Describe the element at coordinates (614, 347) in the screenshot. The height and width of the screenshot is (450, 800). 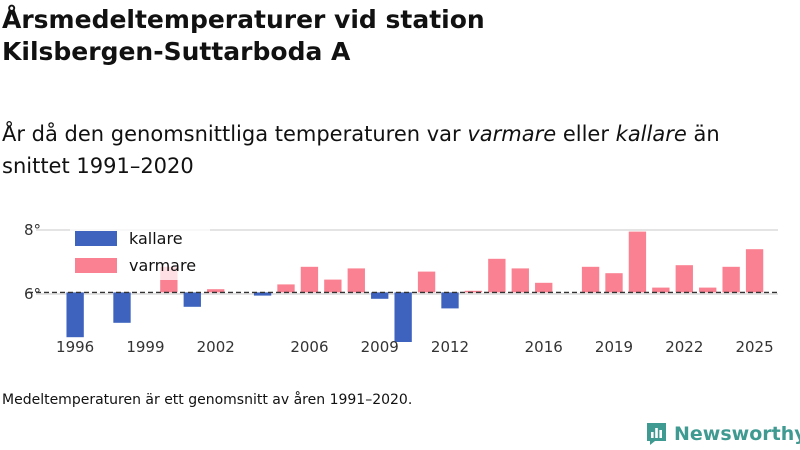
I see `x-tick-label: 2019` at that location.